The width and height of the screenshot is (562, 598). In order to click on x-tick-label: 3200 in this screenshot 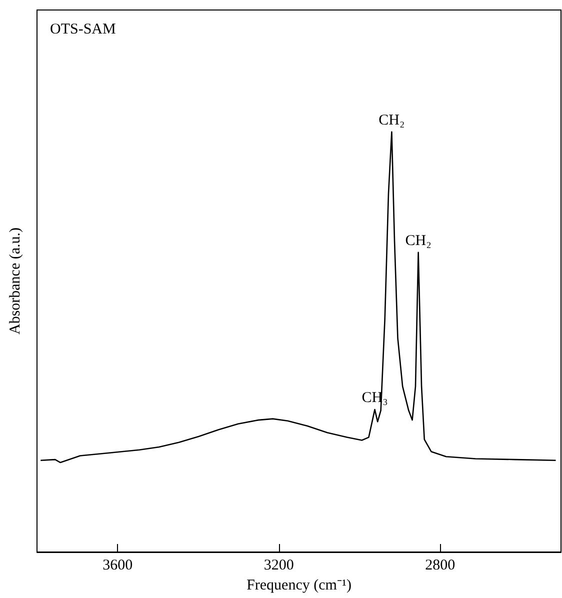, I will do `click(279, 566)`.